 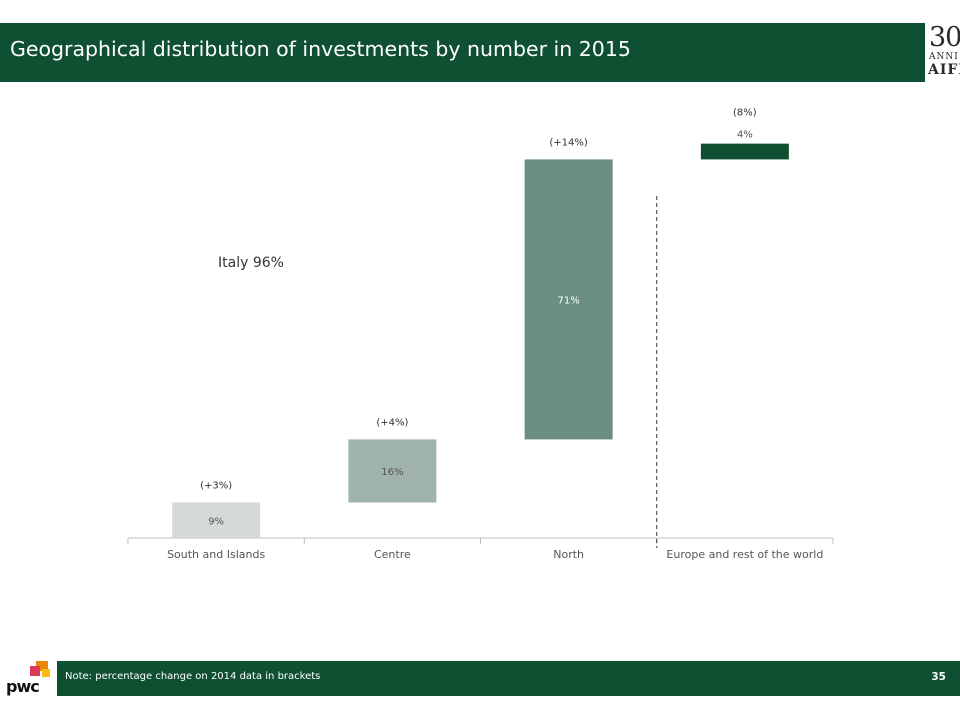 I want to click on category-label: South and Islands, so click(x=216, y=554).